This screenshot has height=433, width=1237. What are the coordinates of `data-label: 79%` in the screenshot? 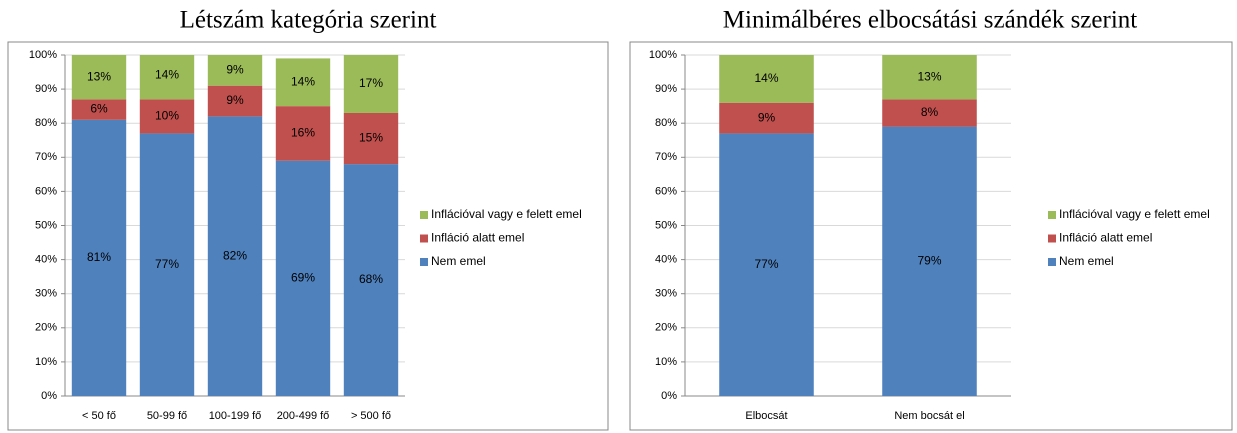 It's located at (929, 260).